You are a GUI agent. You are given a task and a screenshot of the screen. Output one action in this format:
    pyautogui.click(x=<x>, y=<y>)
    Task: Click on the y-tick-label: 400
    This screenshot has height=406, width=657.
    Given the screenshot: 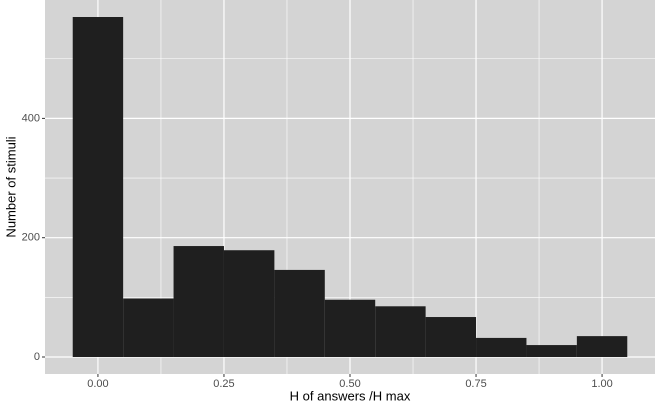 What is the action you would take?
    pyautogui.click(x=31, y=118)
    